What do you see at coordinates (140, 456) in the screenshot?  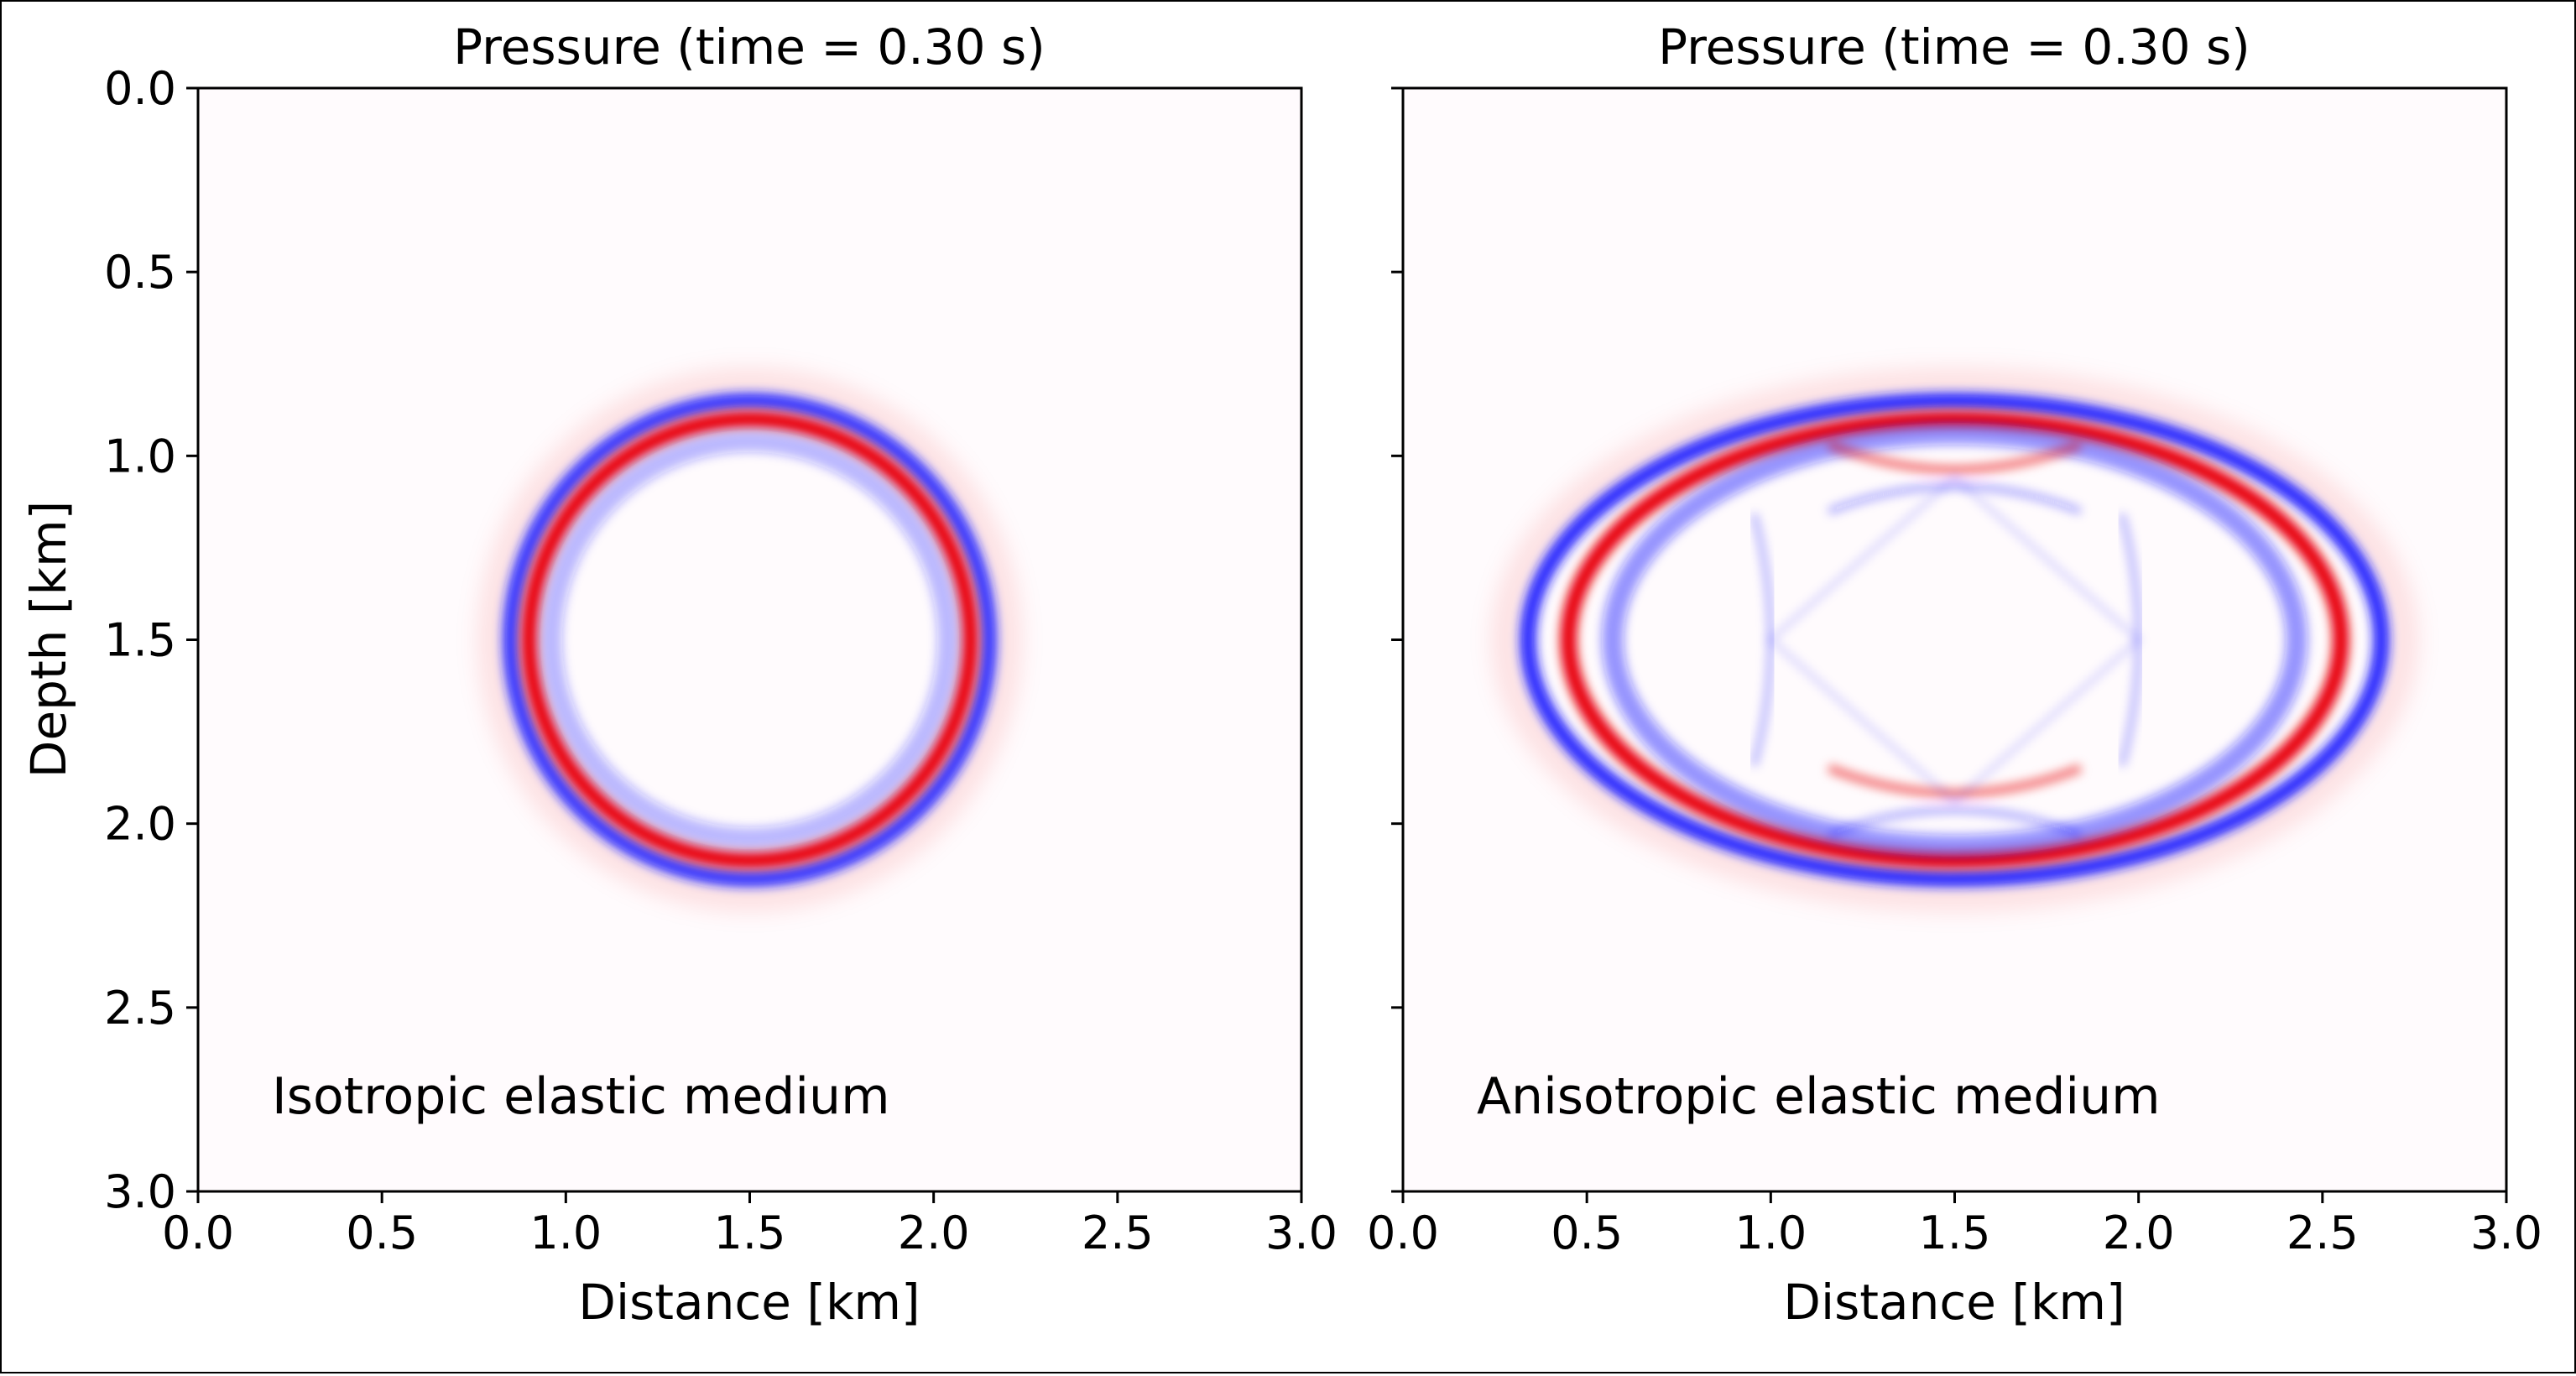 I see `y-tick-label: 1.0` at bounding box center [140, 456].